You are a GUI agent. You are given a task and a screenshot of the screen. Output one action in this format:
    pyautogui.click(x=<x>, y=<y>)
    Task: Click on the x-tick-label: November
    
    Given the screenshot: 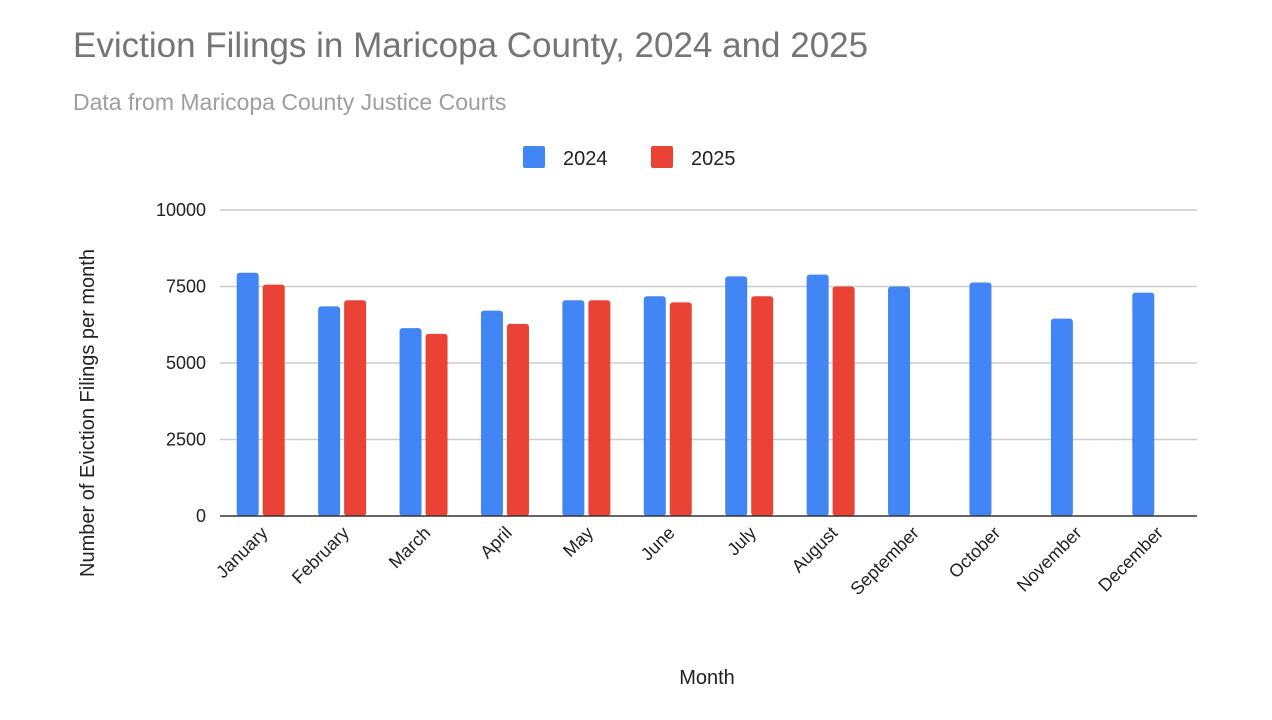 What is the action you would take?
    pyautogui.click(x=1049, y=559)
    